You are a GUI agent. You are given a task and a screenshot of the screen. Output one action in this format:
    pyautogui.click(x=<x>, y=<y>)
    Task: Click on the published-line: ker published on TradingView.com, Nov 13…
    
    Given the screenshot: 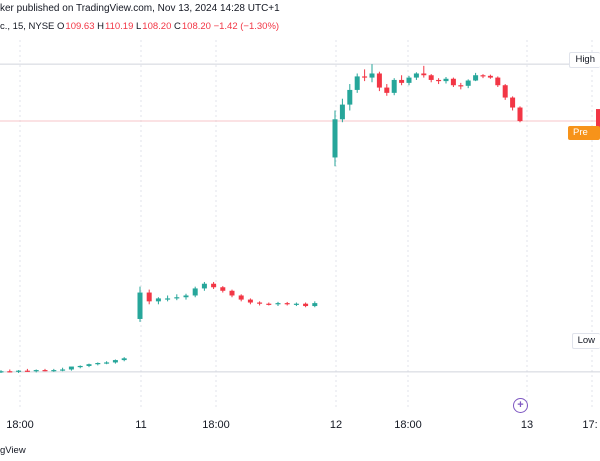 What is the action you would take?
    pyautogui.click(x=140, y=8)
    